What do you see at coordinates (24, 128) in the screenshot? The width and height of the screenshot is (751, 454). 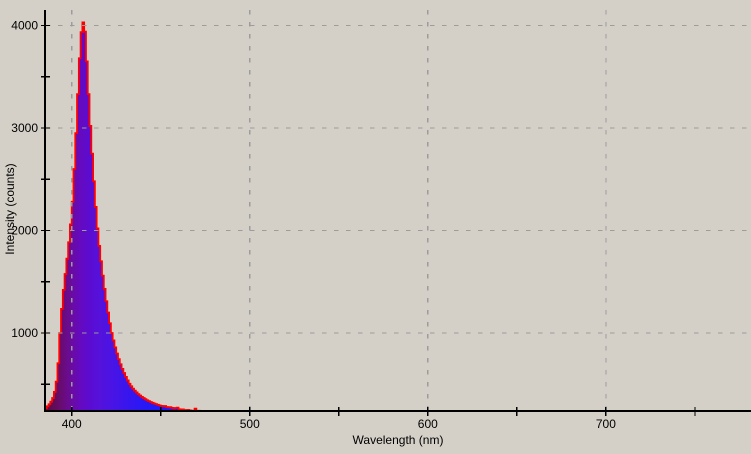 I see `y-tick-label: 3000` at bounding box center [24, 128].